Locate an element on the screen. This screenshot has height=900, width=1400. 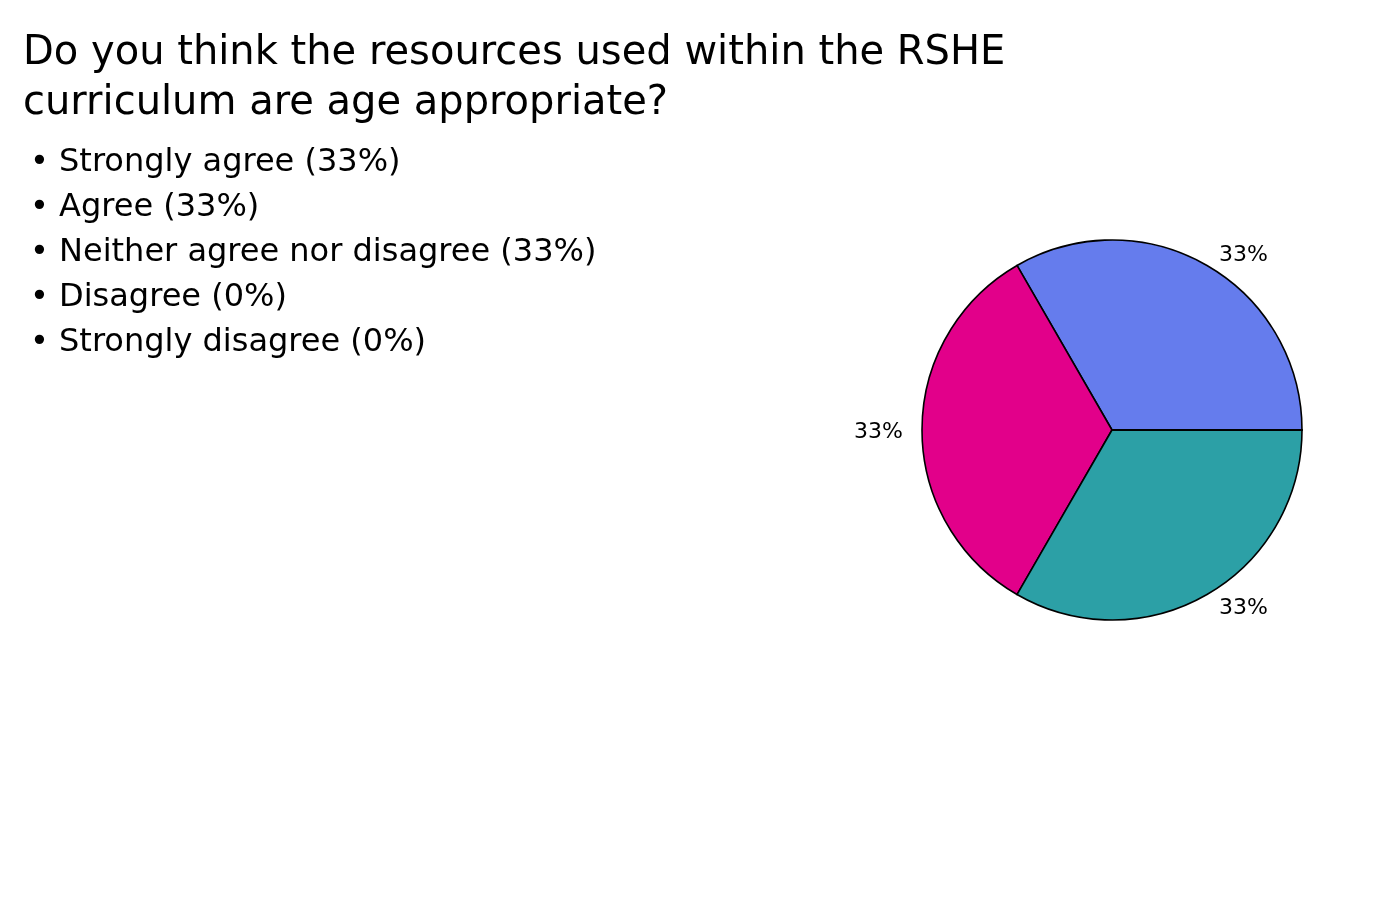
text: • Disagree (0%) is located at coordinates (159, 295).